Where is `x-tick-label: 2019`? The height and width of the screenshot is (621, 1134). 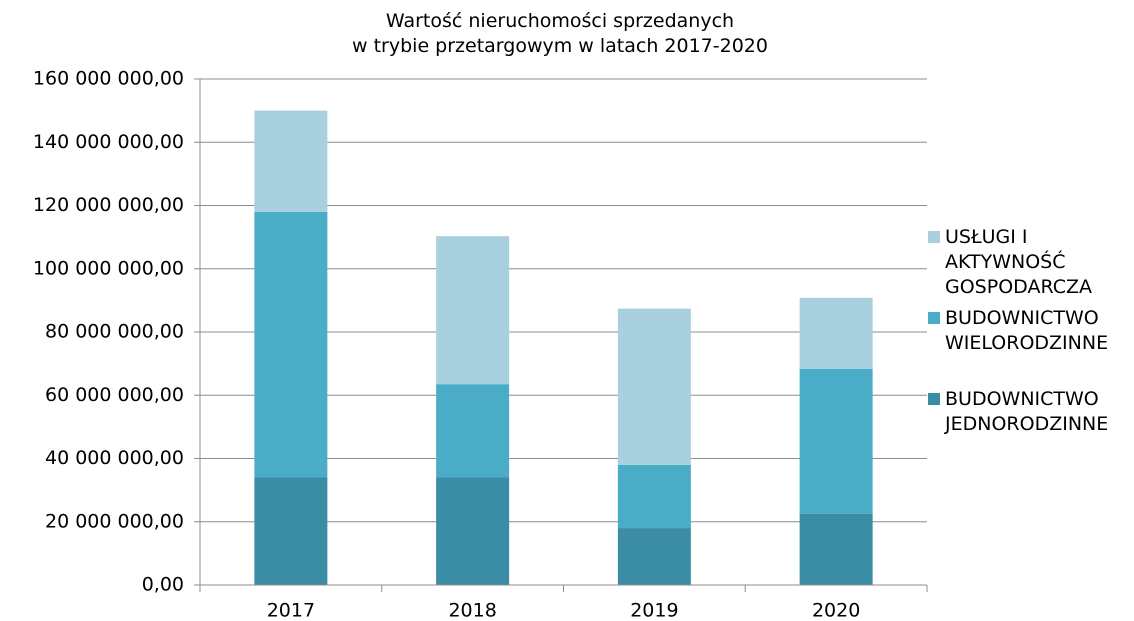
x-tick-label: 2019 is located at coordinates (654, 610).